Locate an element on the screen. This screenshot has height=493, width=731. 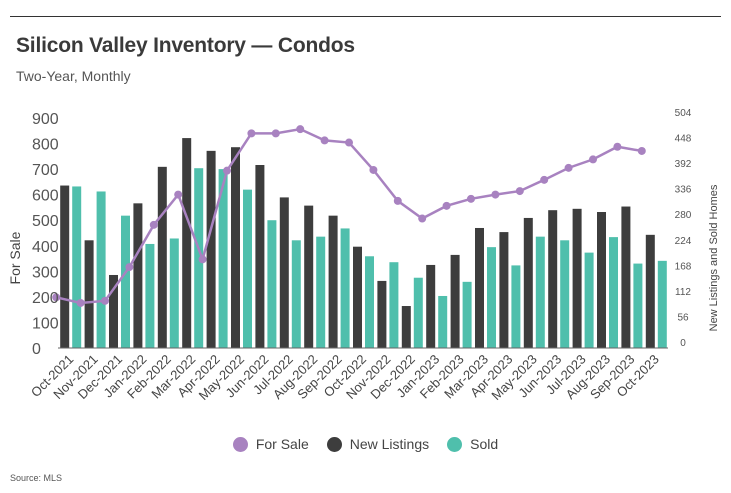
left-tick-label: 300 is located at coordinates (45, 272).